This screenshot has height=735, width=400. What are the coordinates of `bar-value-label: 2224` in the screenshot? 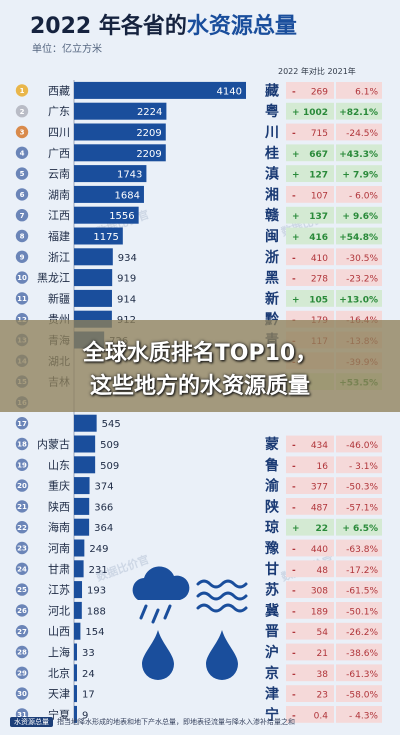 It's located at (149, 112).